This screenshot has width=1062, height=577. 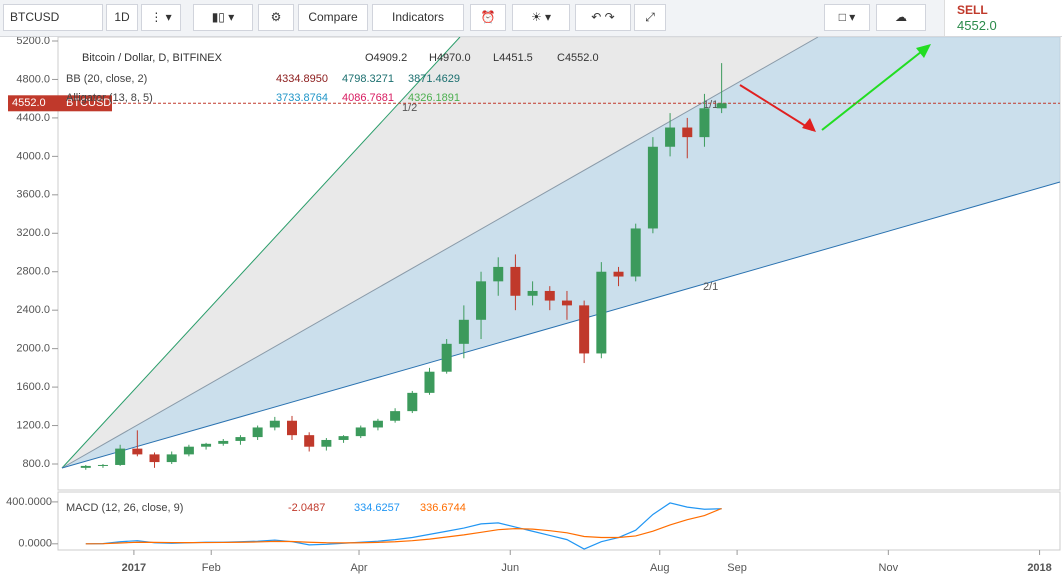 What do you see at coordinates (450, 58) in the screenshot?
I see `legend-text: H4970.0` at bounding box center [450, 58].